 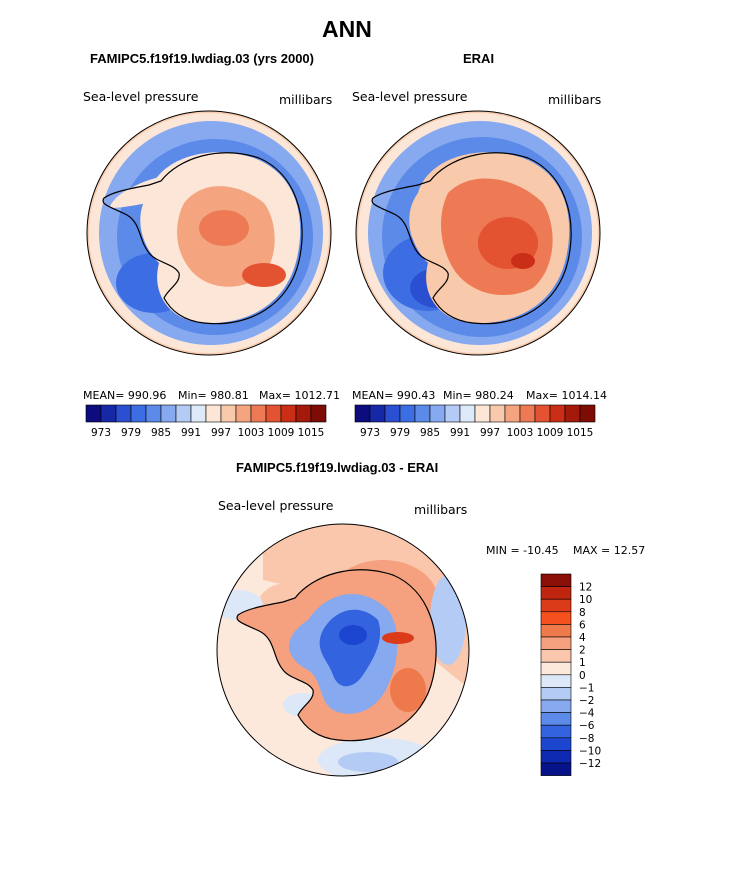 I want to click on panel1-colorbar-tick-label: 1003, so click(x=251, y=433).